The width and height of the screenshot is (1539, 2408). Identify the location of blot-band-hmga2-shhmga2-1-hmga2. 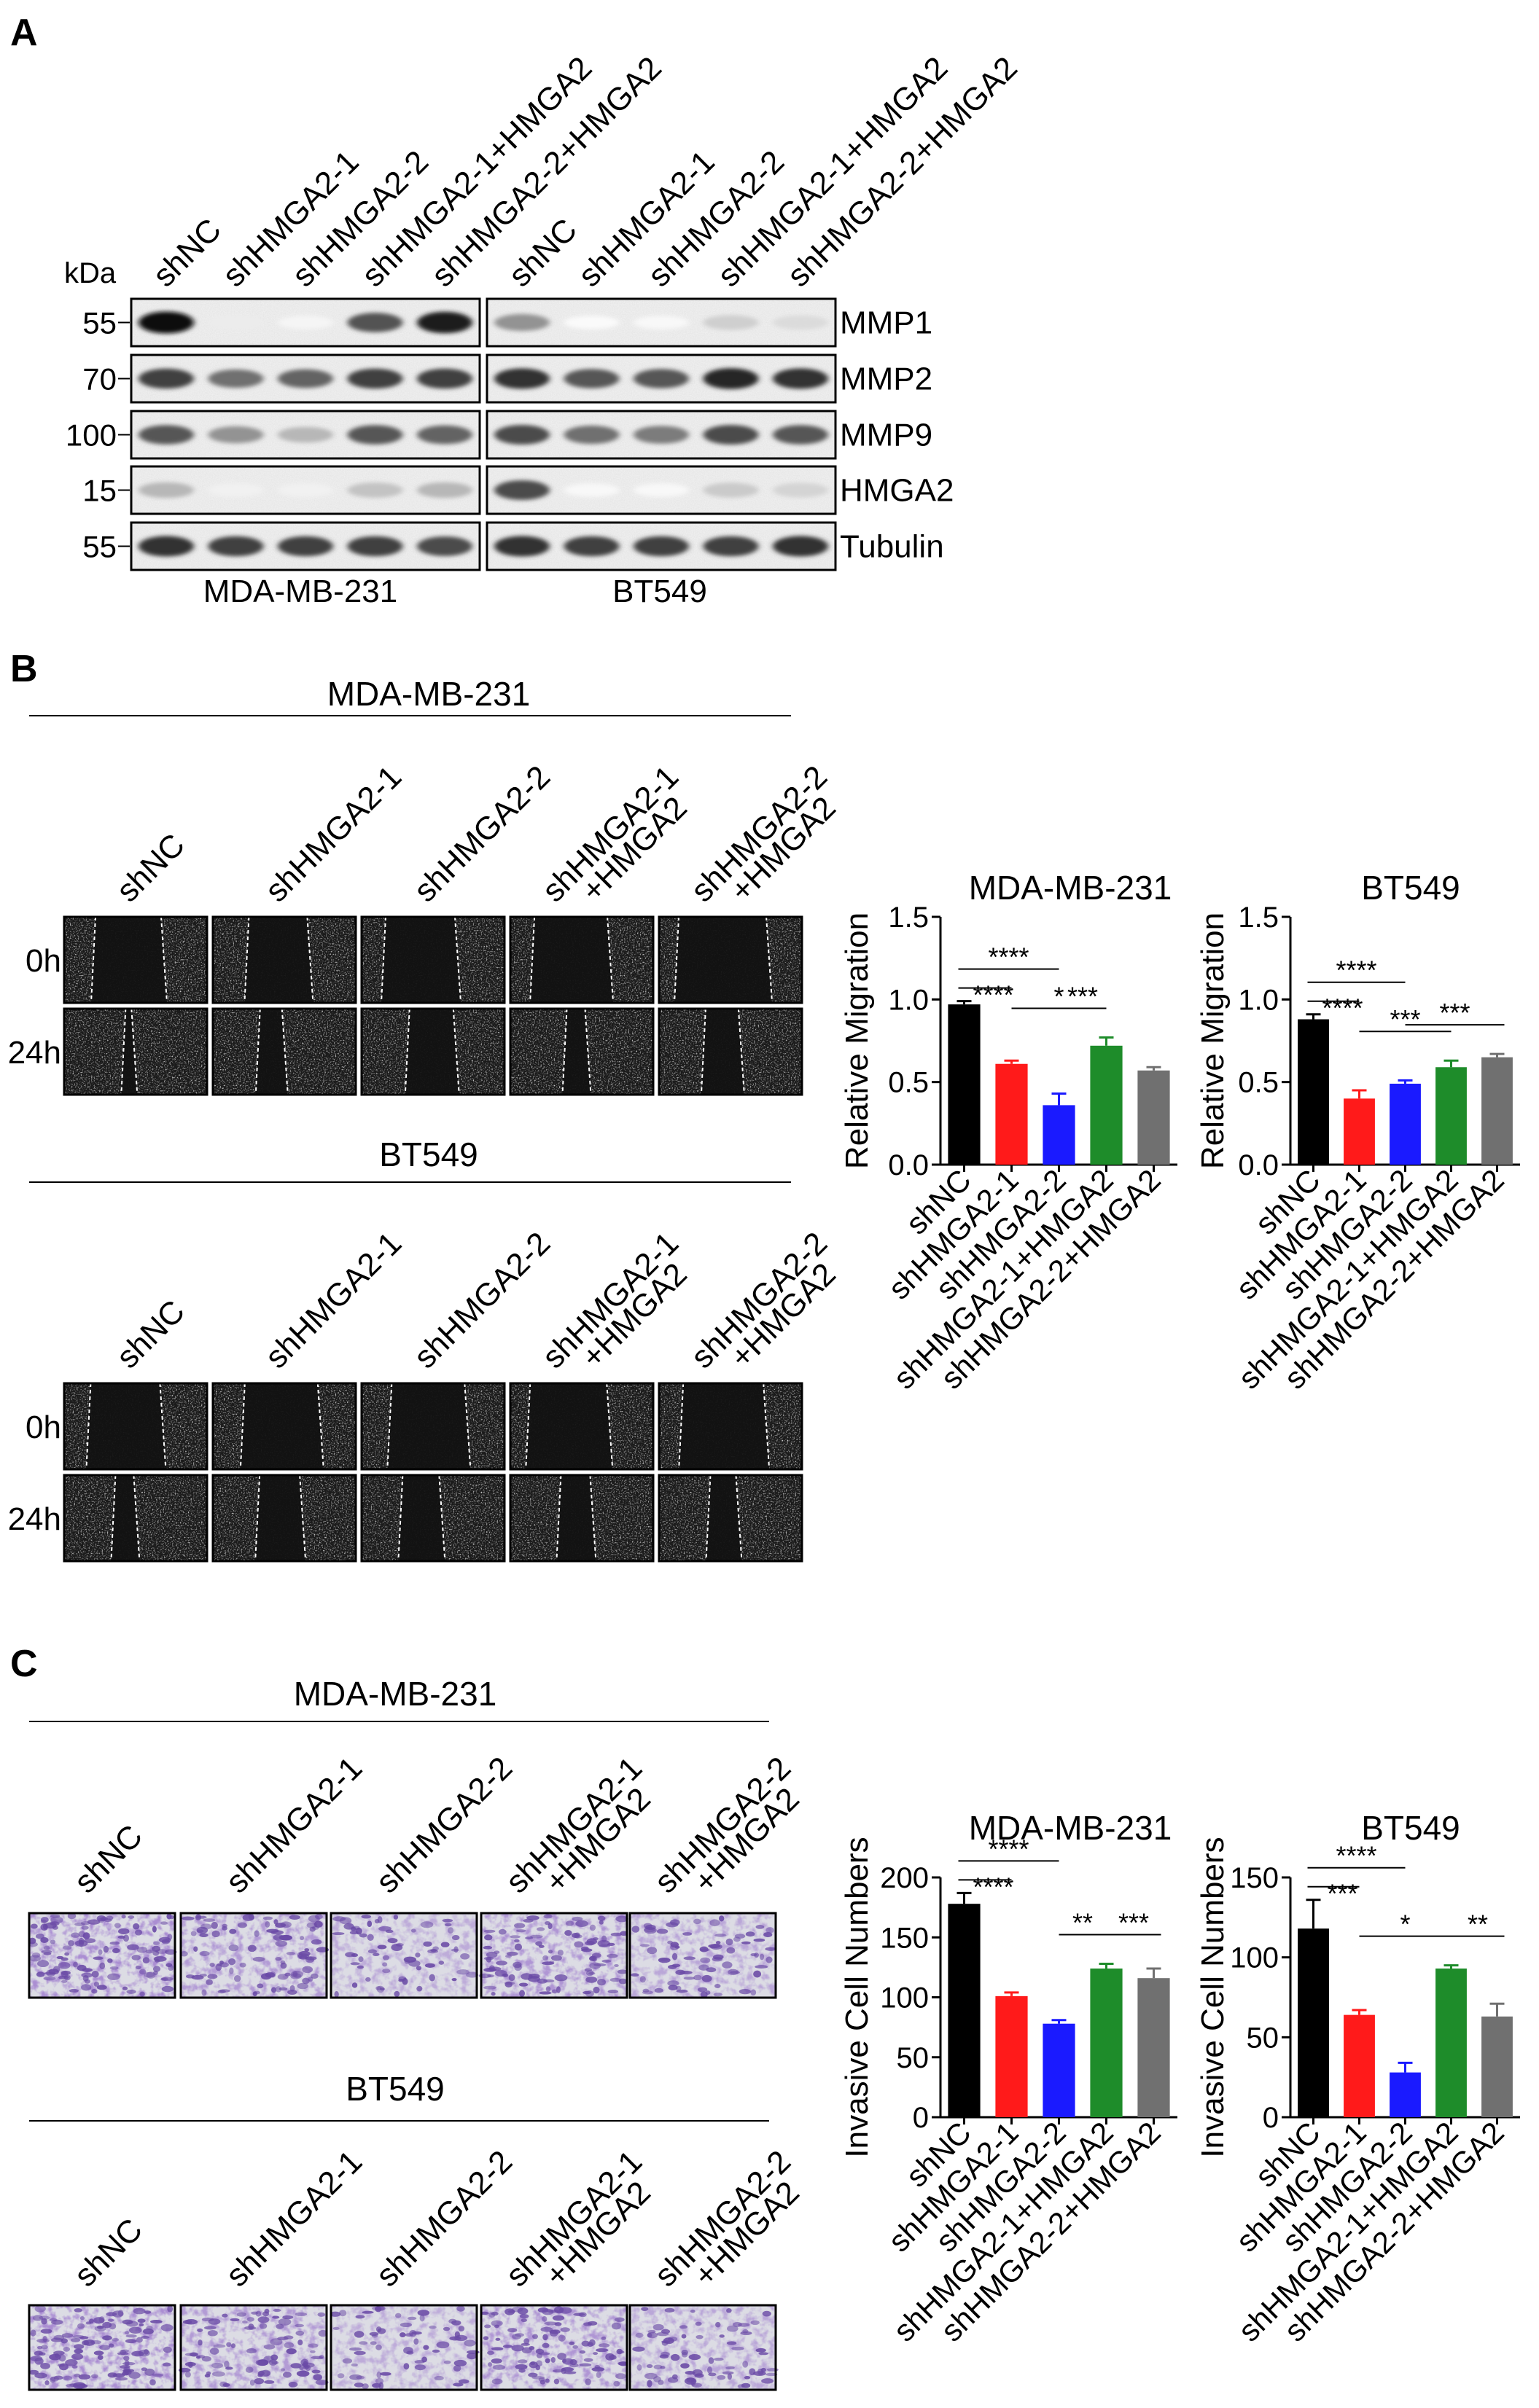
(375, 490).